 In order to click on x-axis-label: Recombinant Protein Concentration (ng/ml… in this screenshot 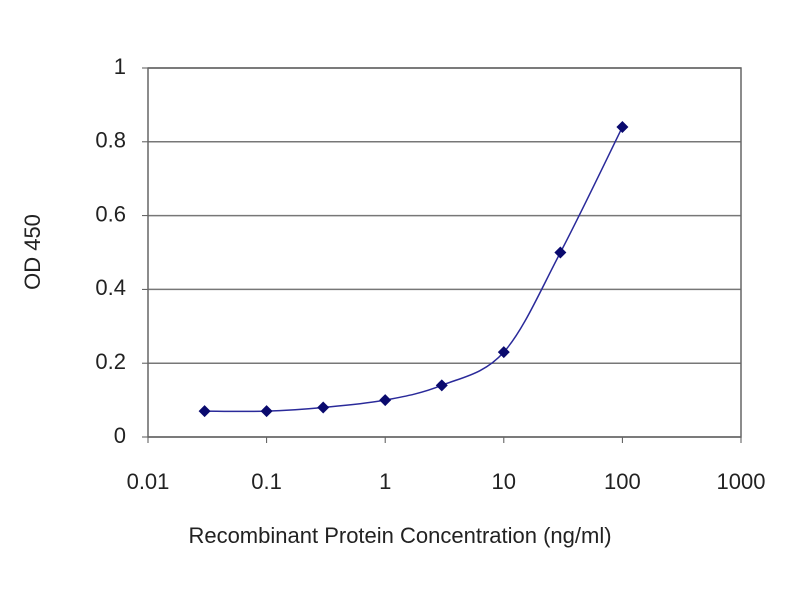, I will do `click(399, 535)`.